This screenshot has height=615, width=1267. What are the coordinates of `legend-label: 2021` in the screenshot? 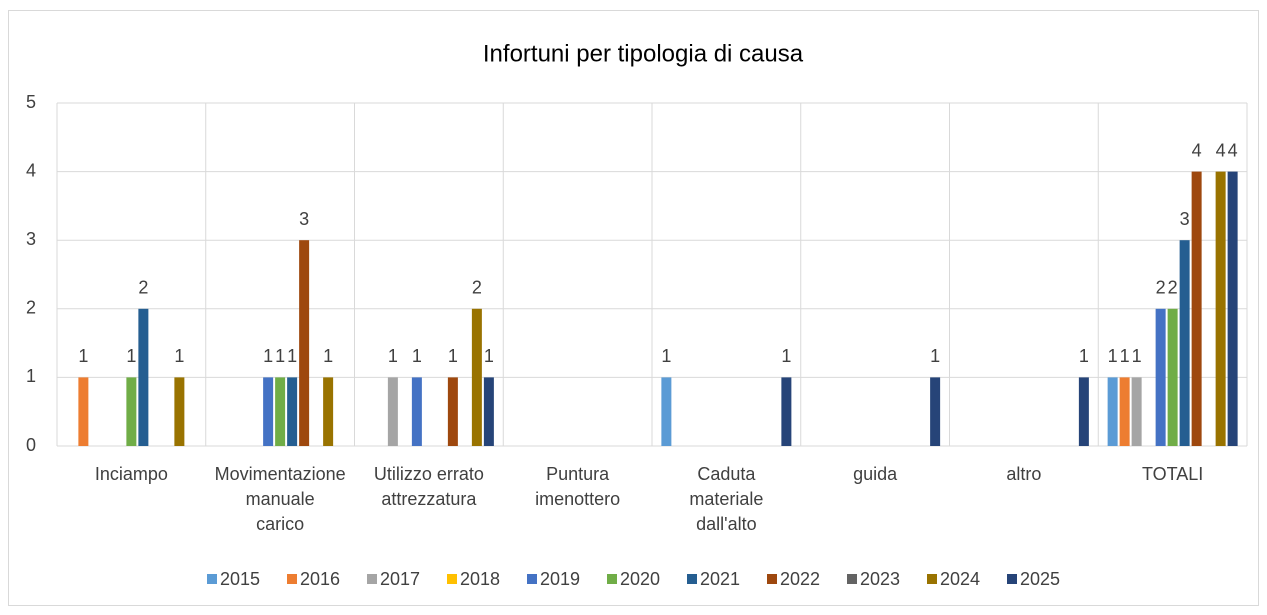 It's located at (720, 579).